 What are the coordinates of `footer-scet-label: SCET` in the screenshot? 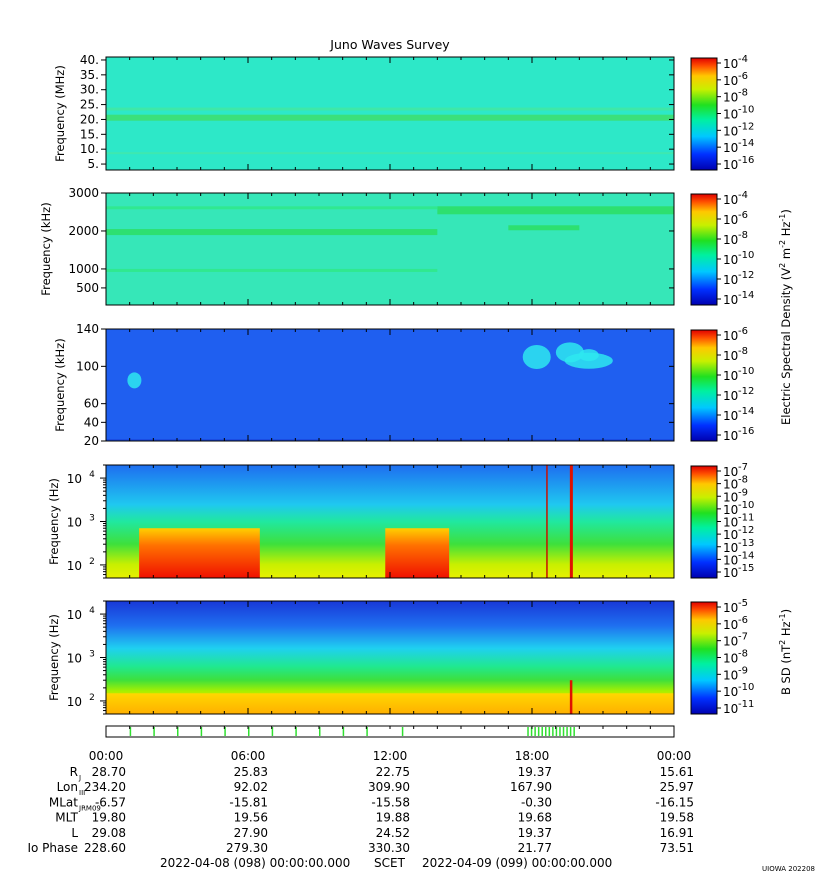 It's located at (390, 863).